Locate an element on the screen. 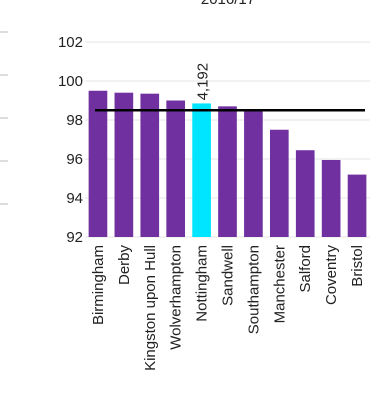 The height and width of the screenshot is (412, 377). x-tick-label: Wolverhampton is located at coordinates (176, 297).